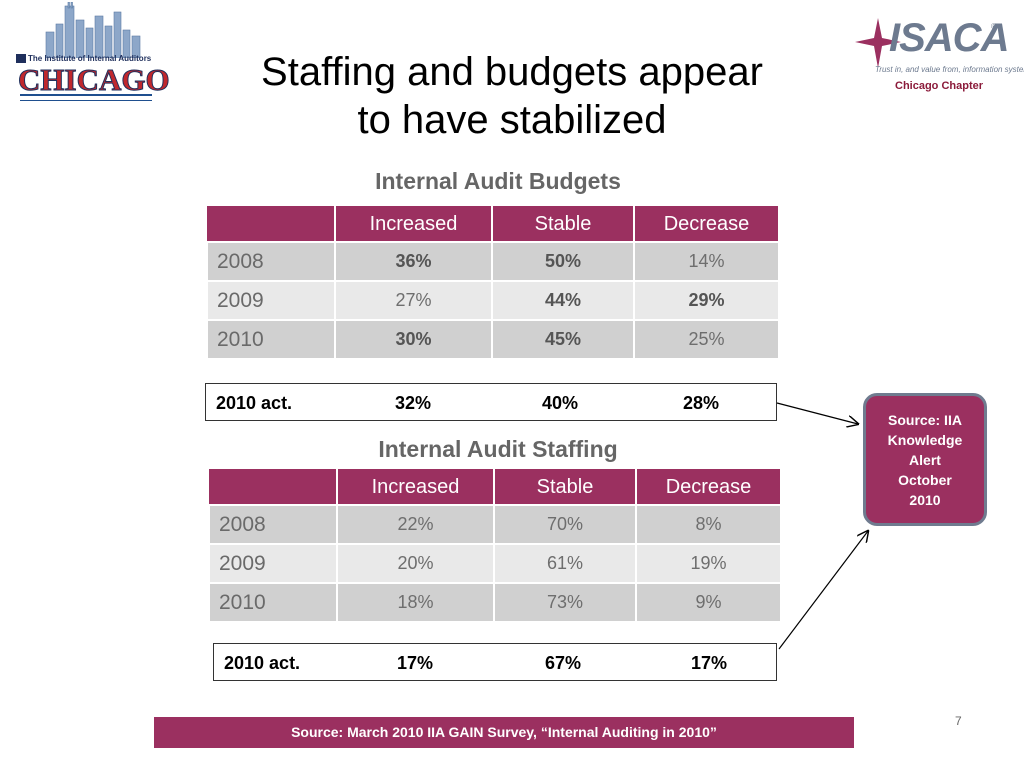 This screenshot has height=768, width=1024. What do you see at coordinates (878, 43) in the screenshot?
I see `isaca-star-icon` at bounding box center [878, 43].